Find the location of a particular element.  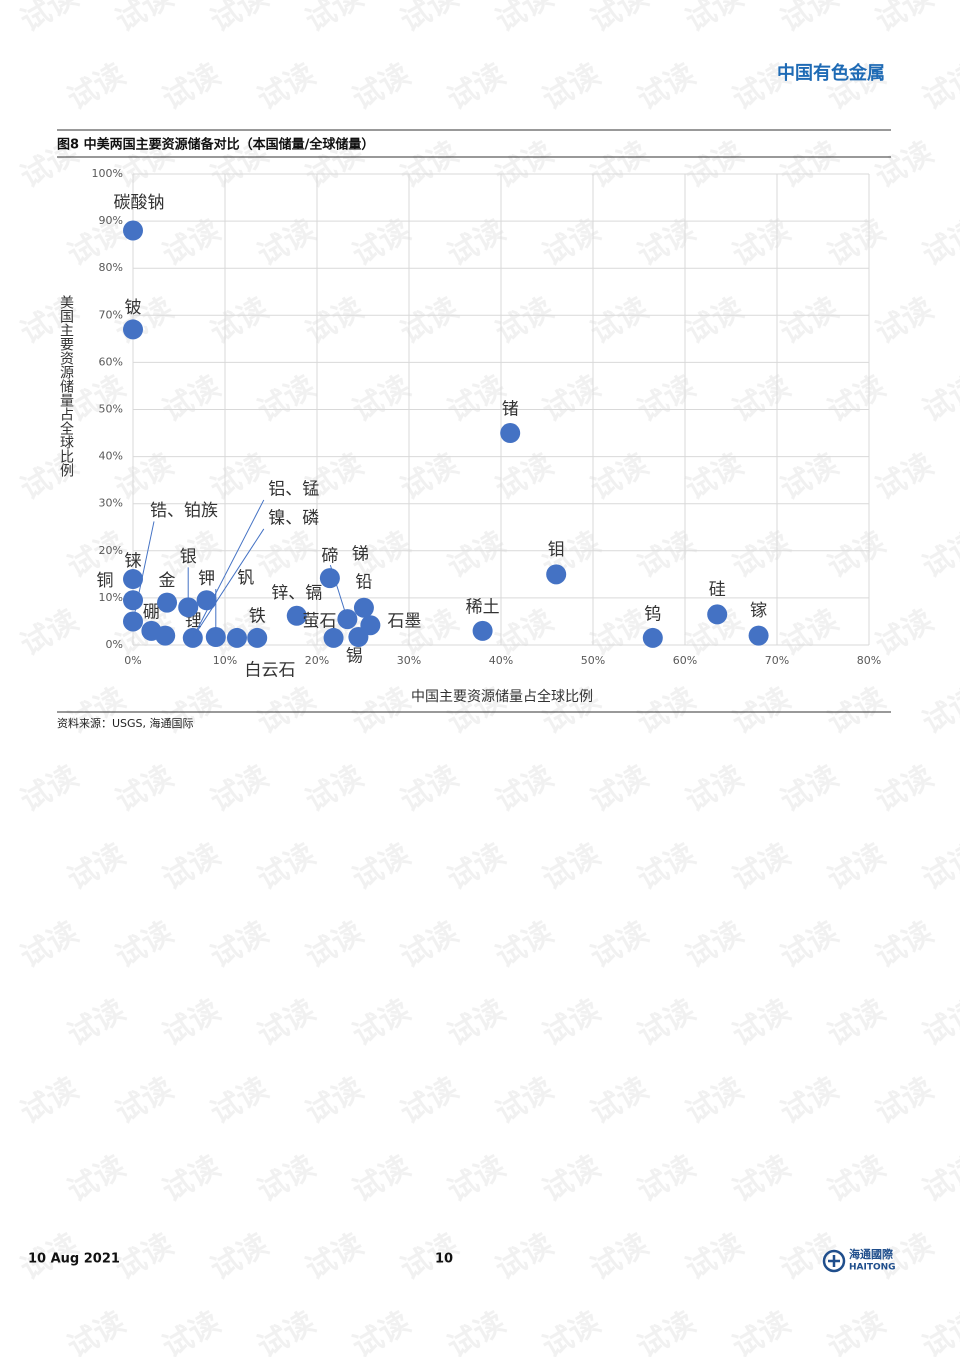

point-label: 银 is located at coordinates (188, 557).